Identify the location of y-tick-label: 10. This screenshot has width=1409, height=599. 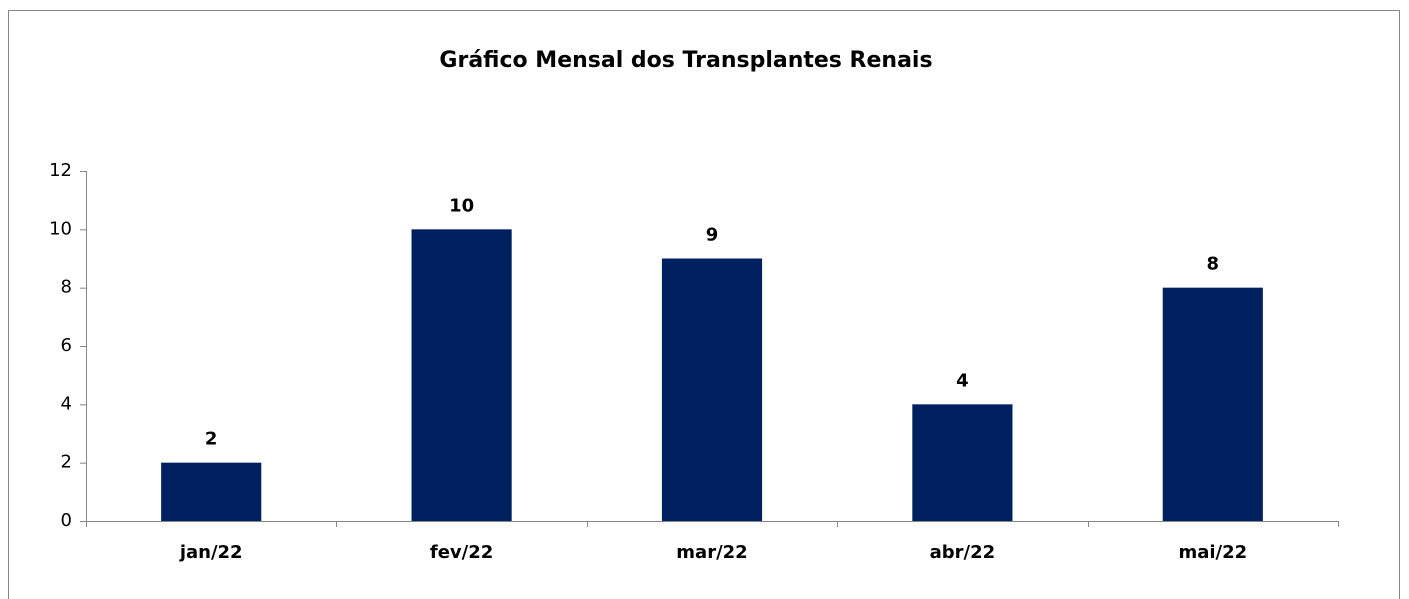
(60, 228).